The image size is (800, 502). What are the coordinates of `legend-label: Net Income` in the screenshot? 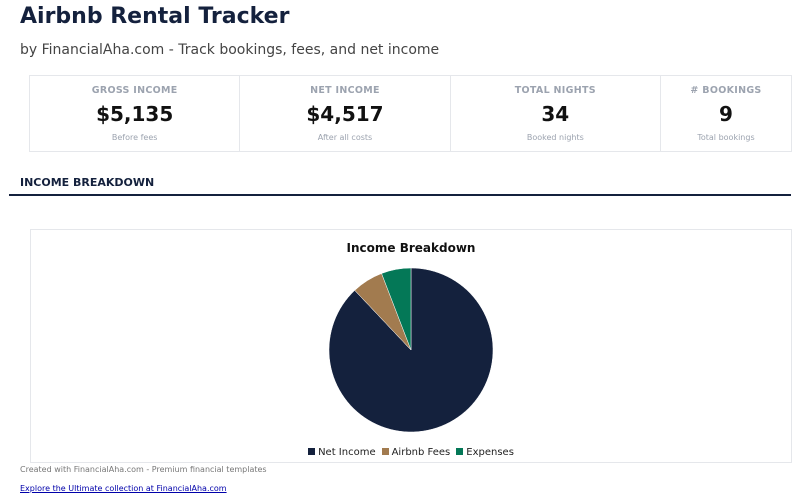 It's located at (347, 452).